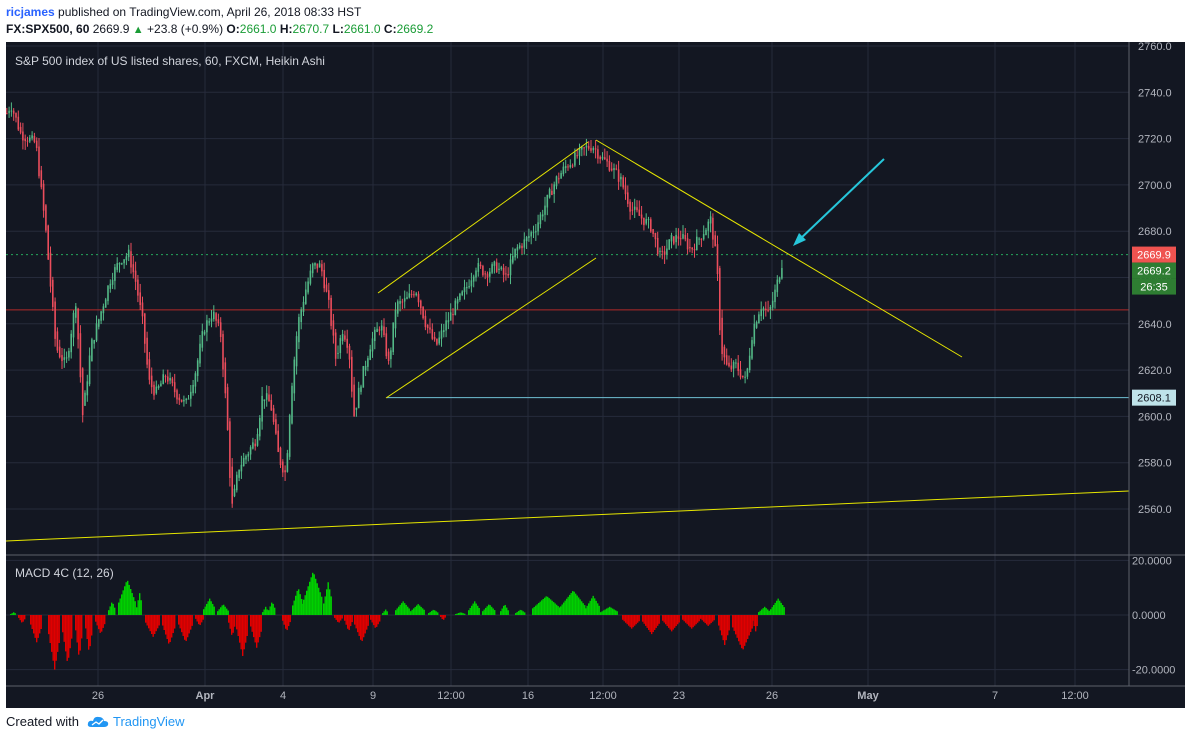 The width and height of the screenshot is (1192, 740). Describe the element at coordinates (590, 696) in the screenshot. I see `time-axis: 26 Apr 4 9 12:00 16 12:00 23 26 May 7 12:00` at that location.